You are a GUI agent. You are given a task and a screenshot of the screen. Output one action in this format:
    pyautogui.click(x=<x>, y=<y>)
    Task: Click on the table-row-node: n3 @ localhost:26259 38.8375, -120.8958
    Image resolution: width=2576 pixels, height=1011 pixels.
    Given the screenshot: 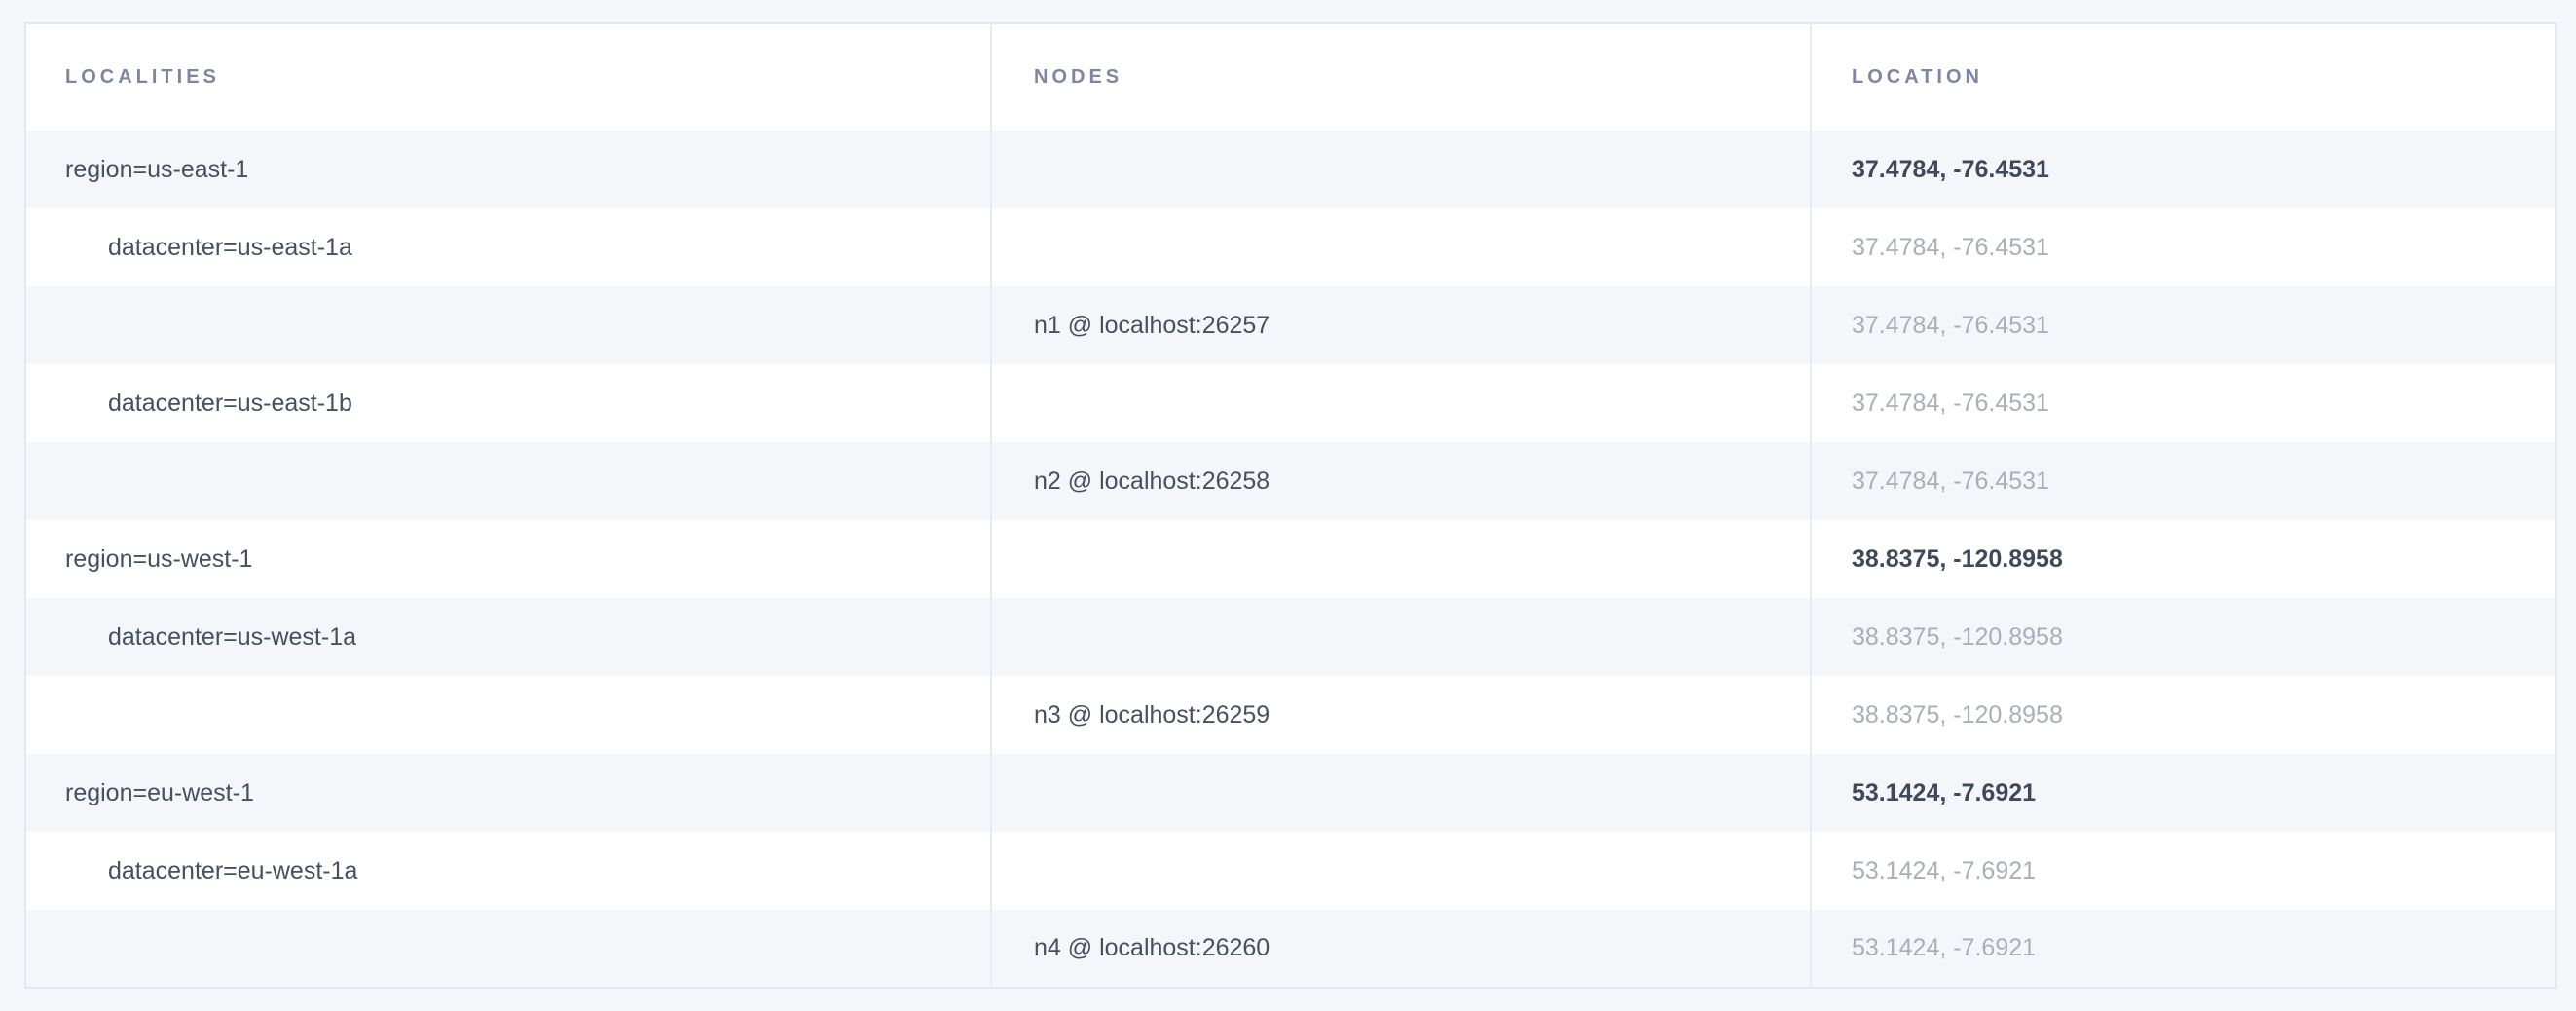 What is the action you would take?
    pyautogui.click(x=1290, y=715)
    